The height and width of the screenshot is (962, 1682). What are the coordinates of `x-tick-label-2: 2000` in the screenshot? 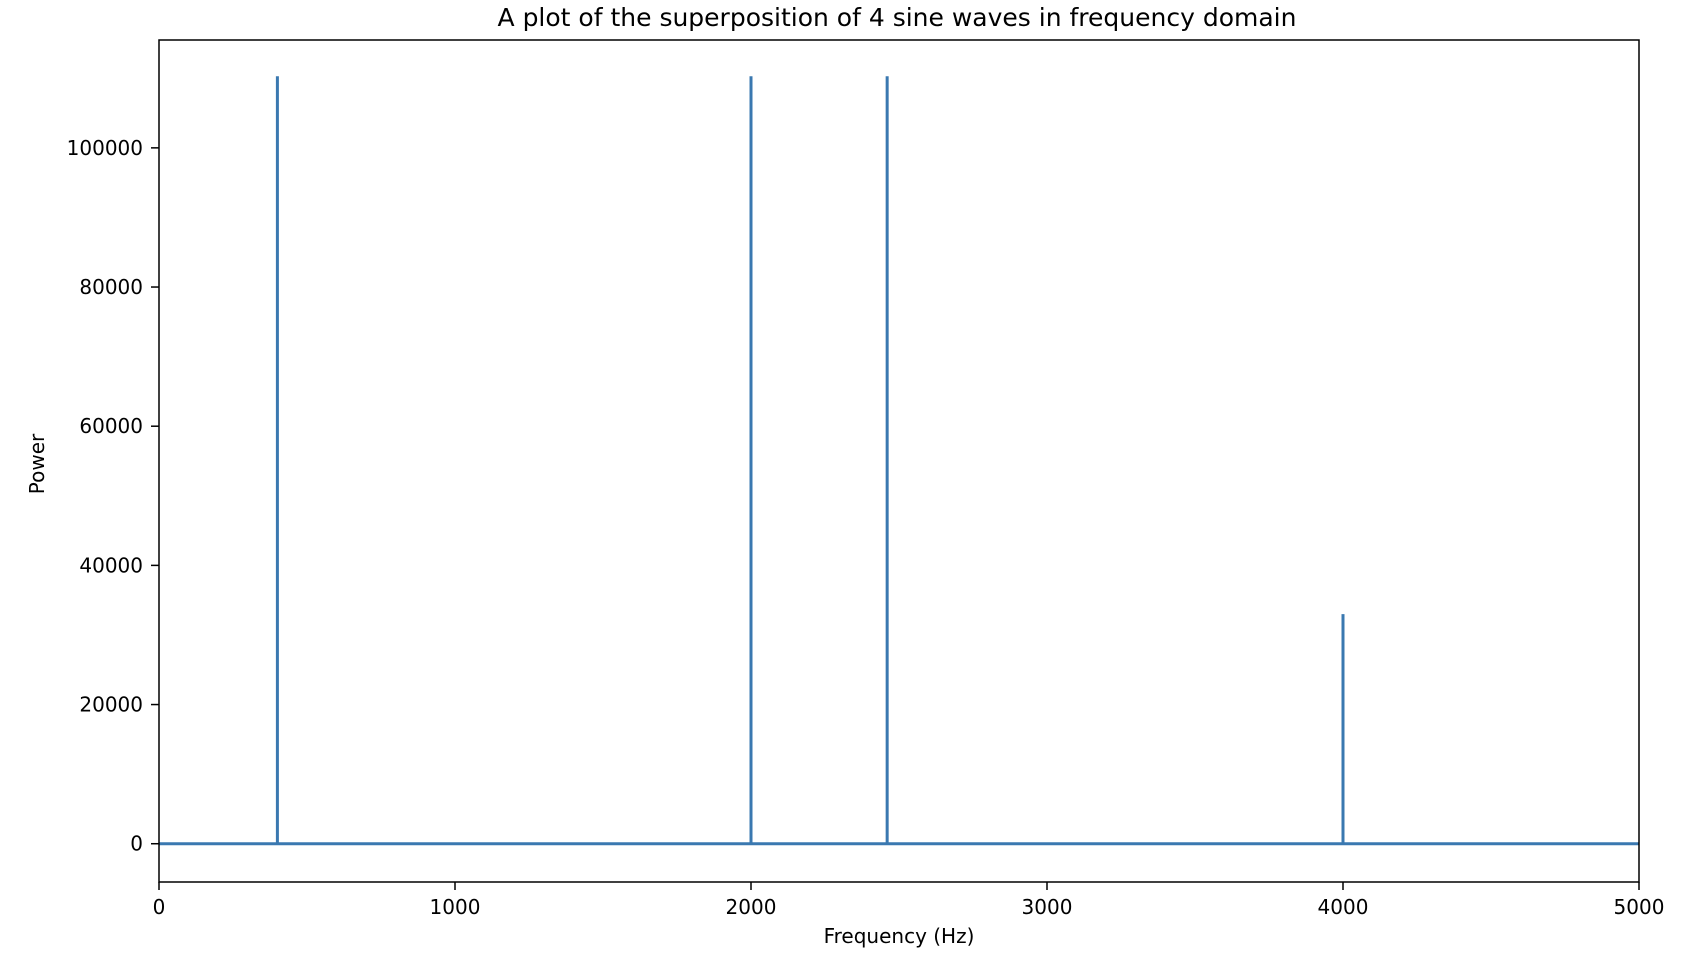 It's located at (751, 907).